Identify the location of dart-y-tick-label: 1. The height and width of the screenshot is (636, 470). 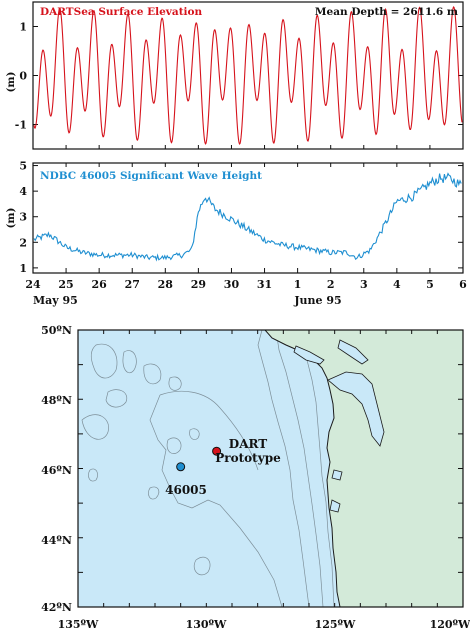
(23, 27).